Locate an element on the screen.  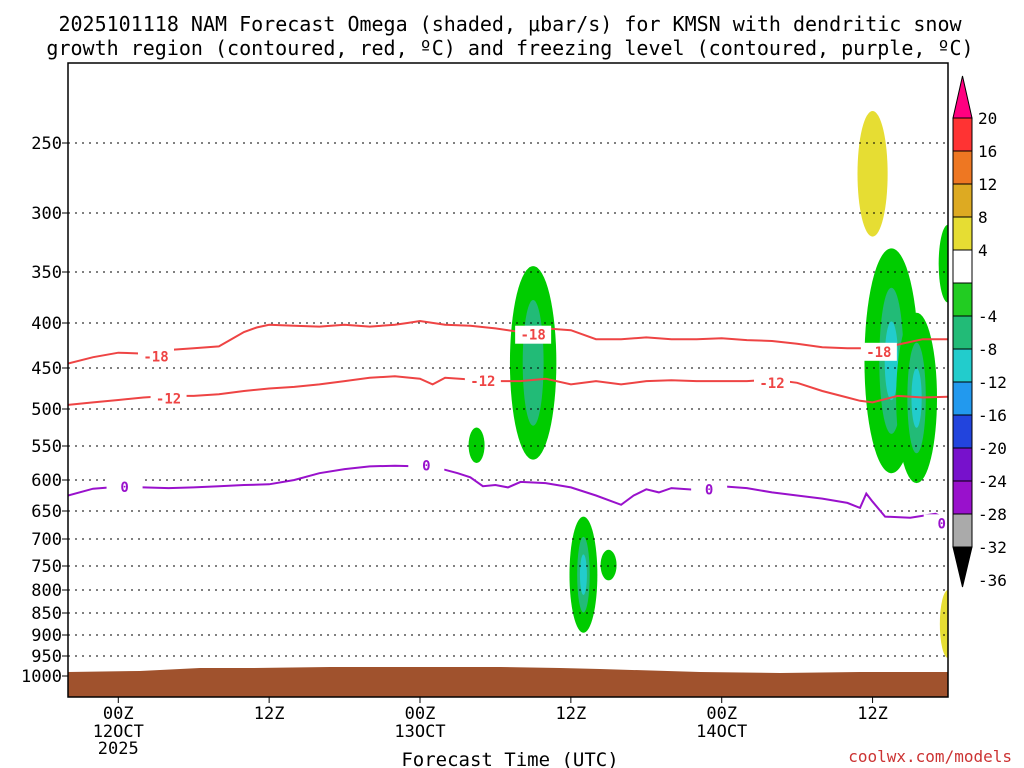
colorbar-label-5: -4 is located at coordinates (987, 316).